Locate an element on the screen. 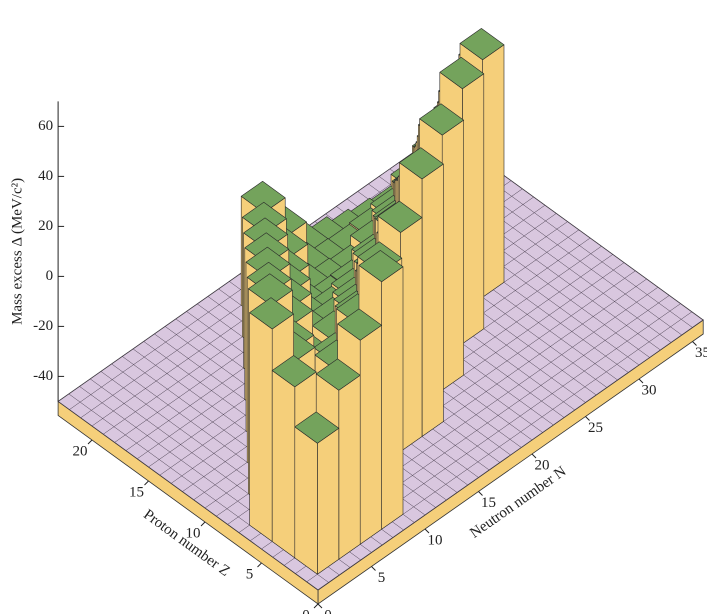  y-tick-label: 0 is located at coordinates (306, 610).